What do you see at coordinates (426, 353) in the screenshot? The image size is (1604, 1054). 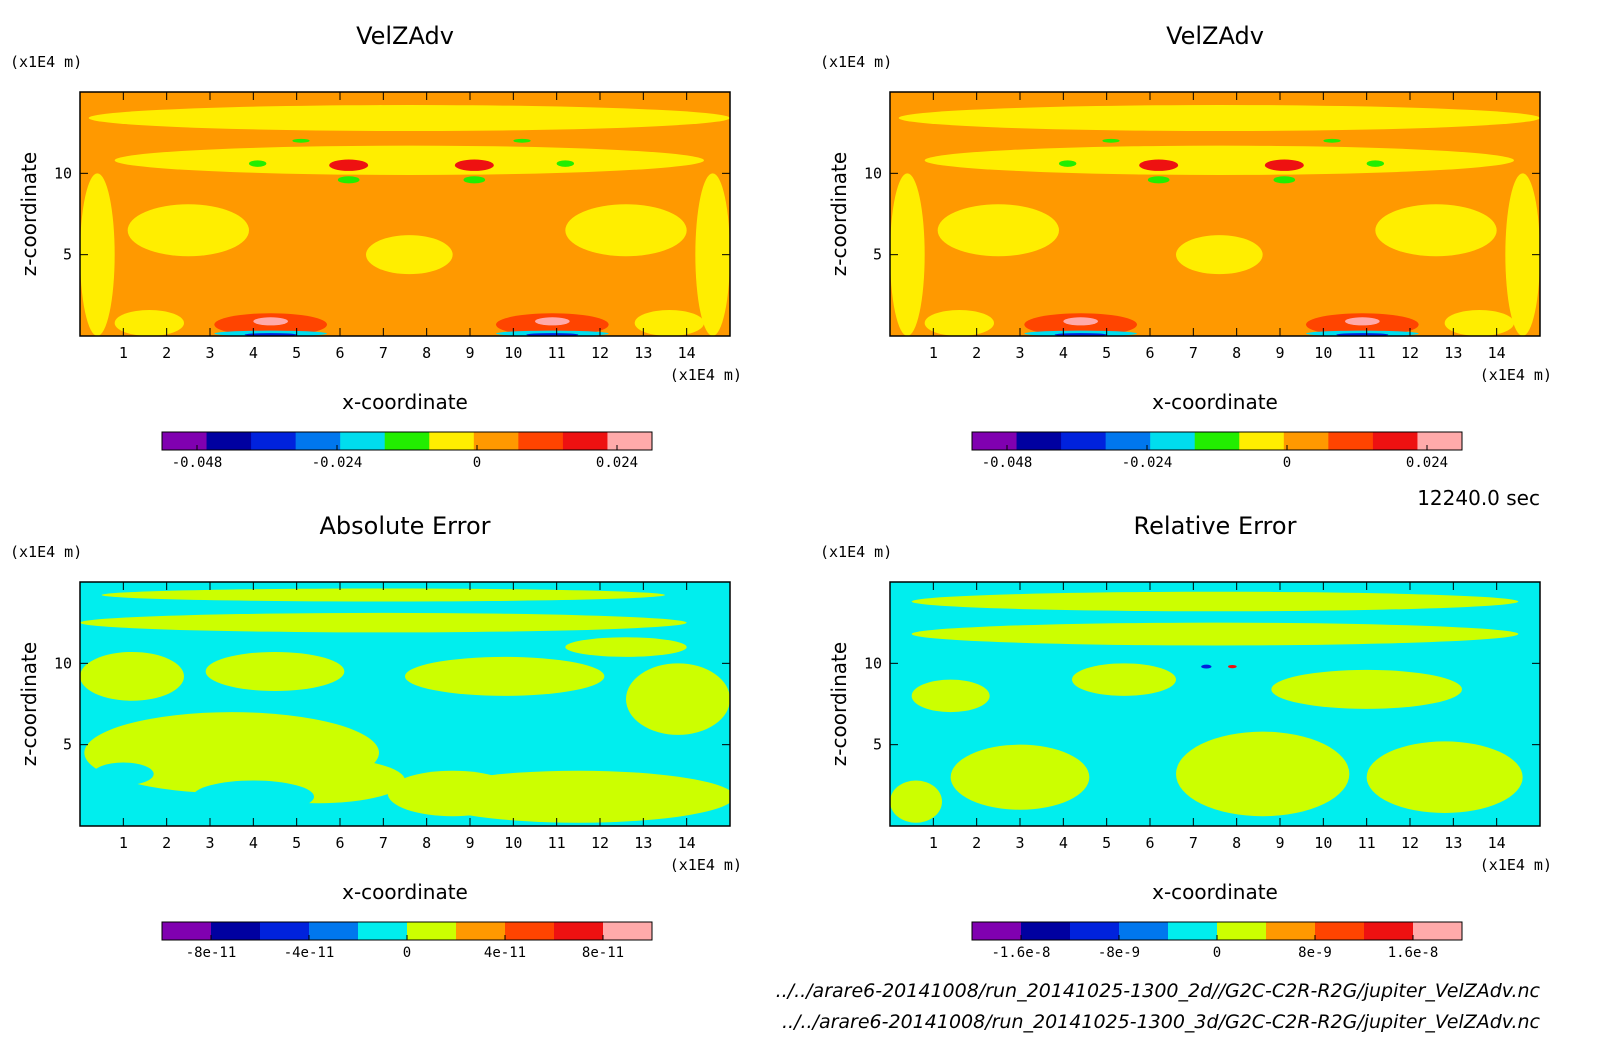 I see `x-tick-label: 8` at bounding box center [426, 353].